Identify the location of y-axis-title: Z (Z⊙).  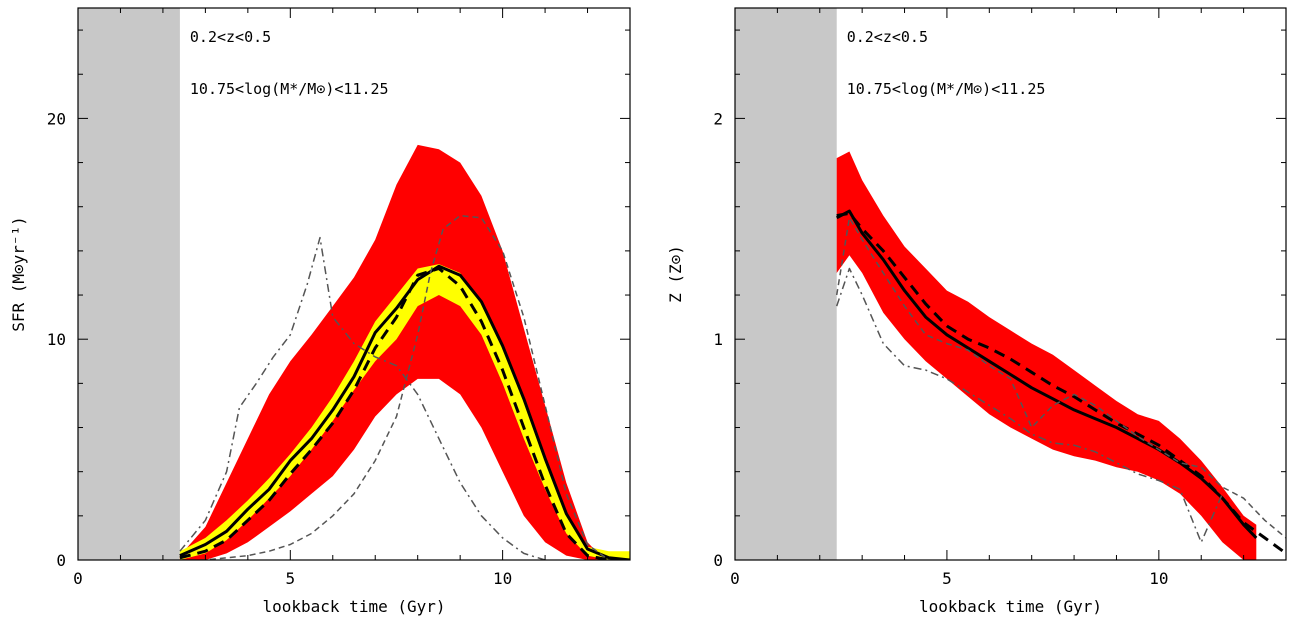
(675, 274).